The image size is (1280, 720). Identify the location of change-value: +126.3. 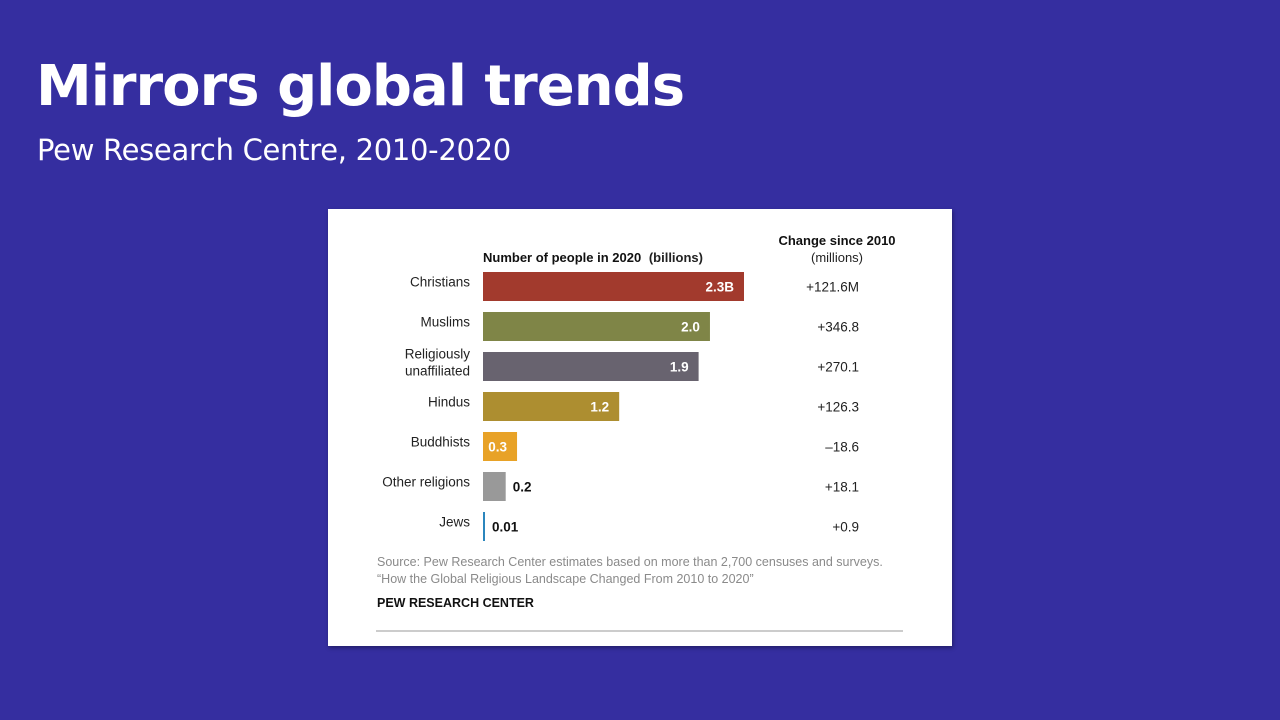
(838, 407).